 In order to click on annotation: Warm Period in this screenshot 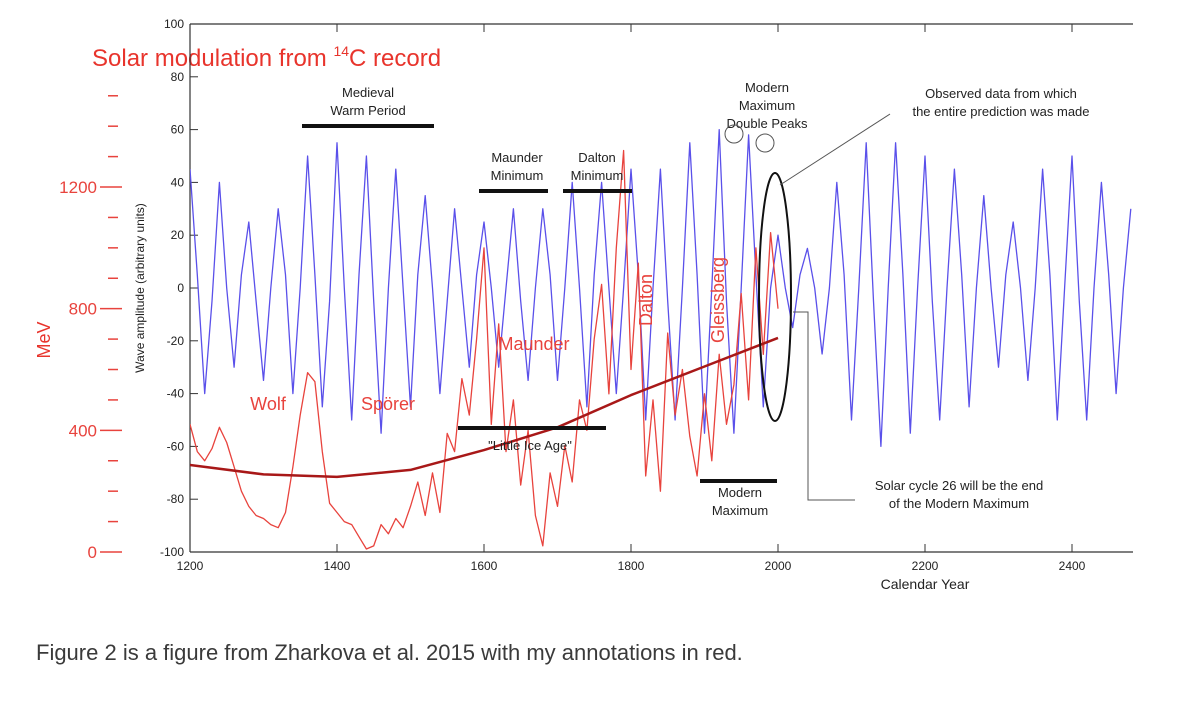, I will do `click(367, 110)`.